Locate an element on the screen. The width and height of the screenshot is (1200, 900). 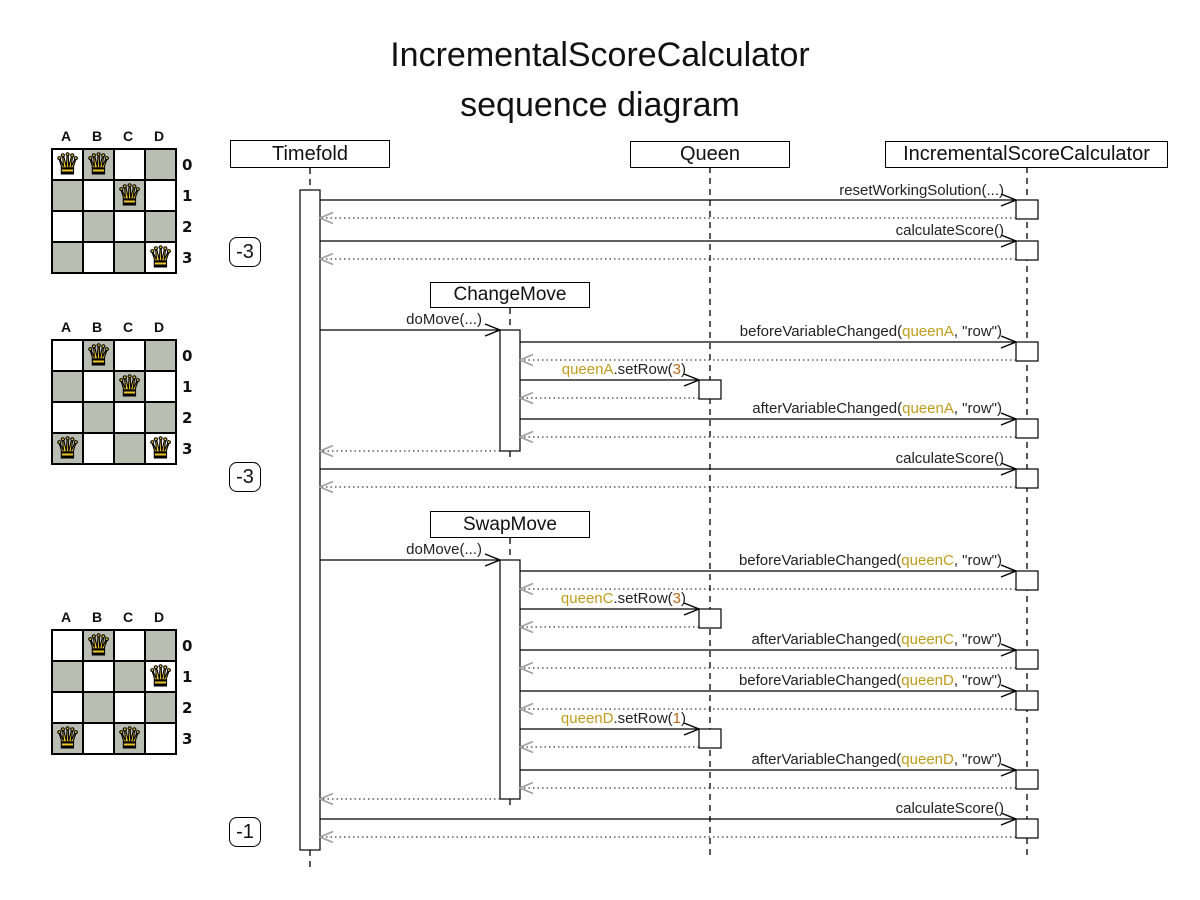
board-cell-A3 is located at coordinates (67, 257).